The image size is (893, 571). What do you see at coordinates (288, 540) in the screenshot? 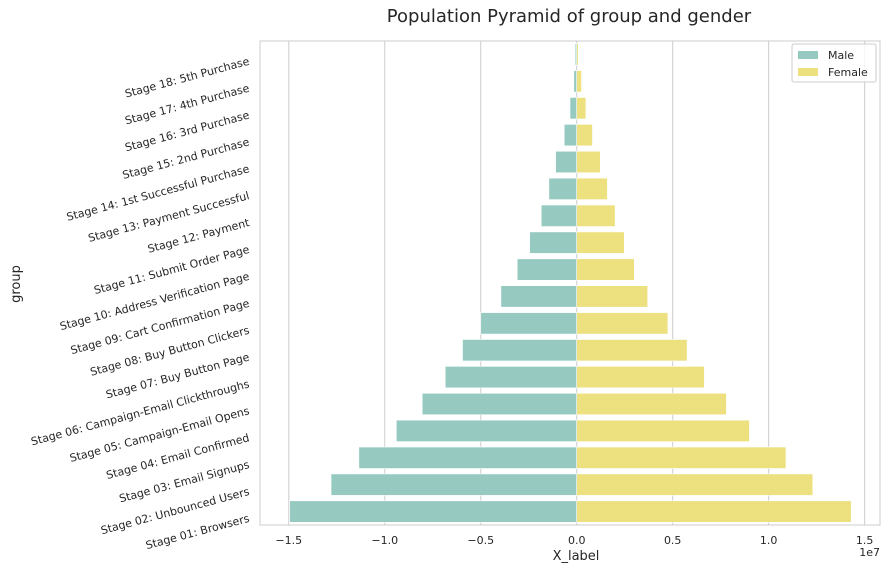
I see `x-tick-label: −1.5` at bounding box center [288, 540].